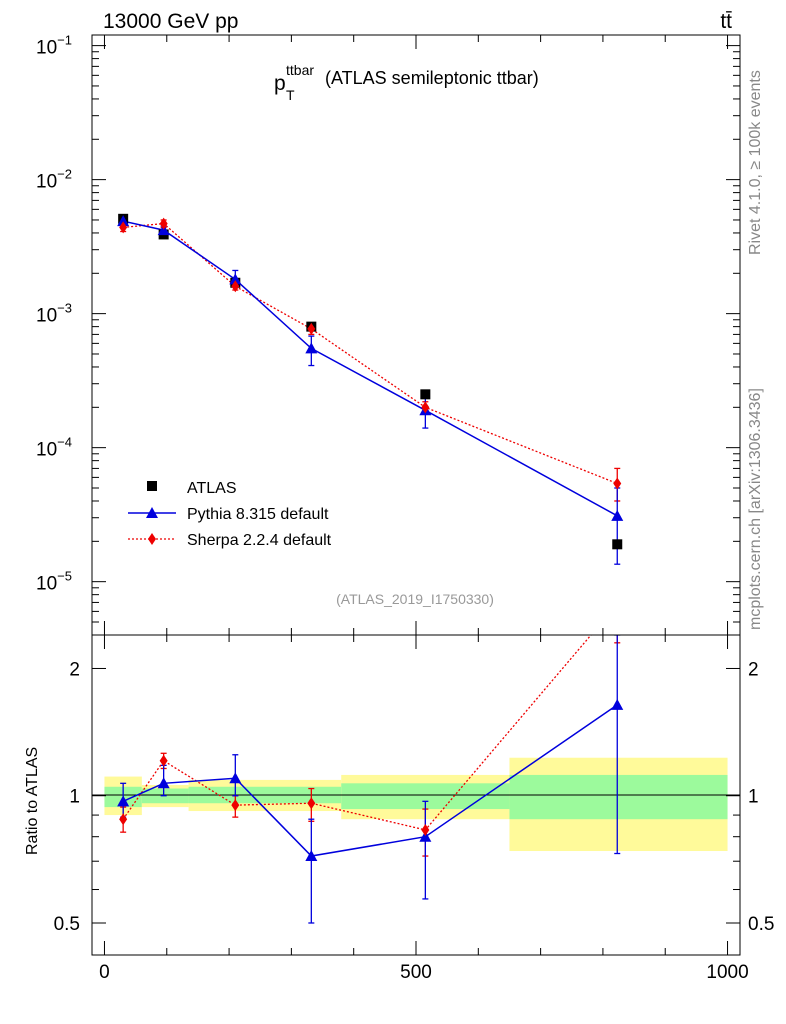  Describe the element at coordinates (753, 669) in the screenshot. I see `ratio-y-tick-label-right: 2` at that location.